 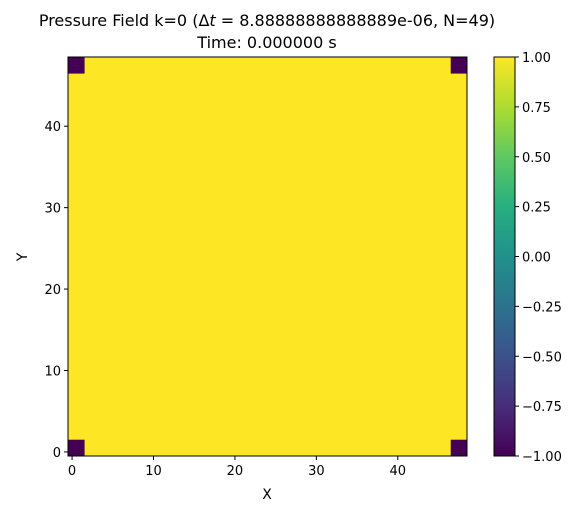 What do you see at coordinates (52, 127) in the screenshot?
I see `y-tick-label: 40` at bounding box center [52, 127].